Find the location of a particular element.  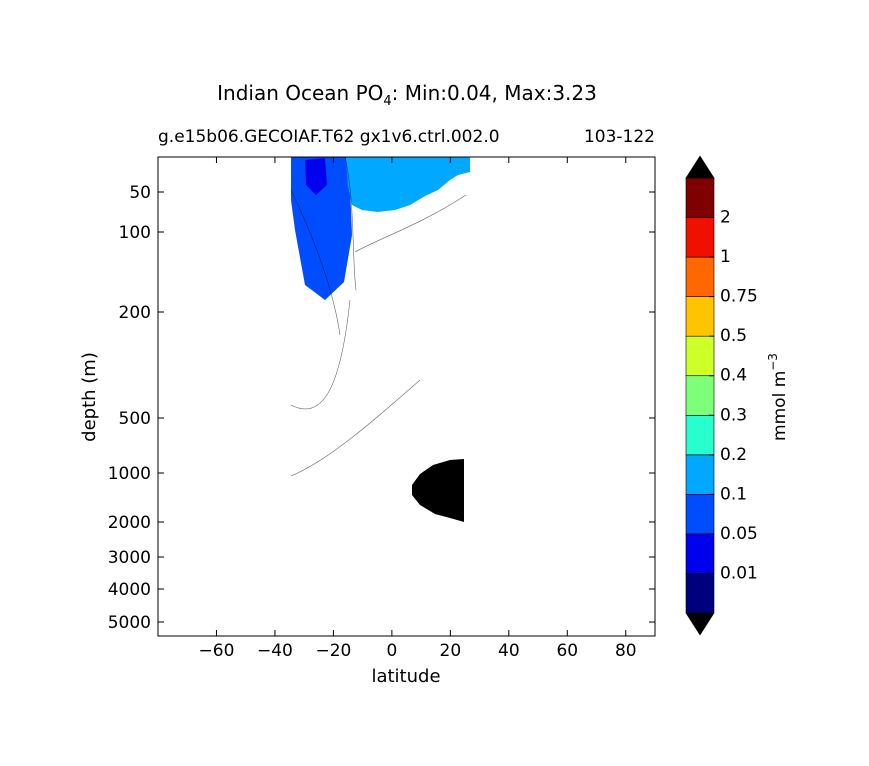

colorbar-tick-label: 0.05 is located at coordinates (739, 534).